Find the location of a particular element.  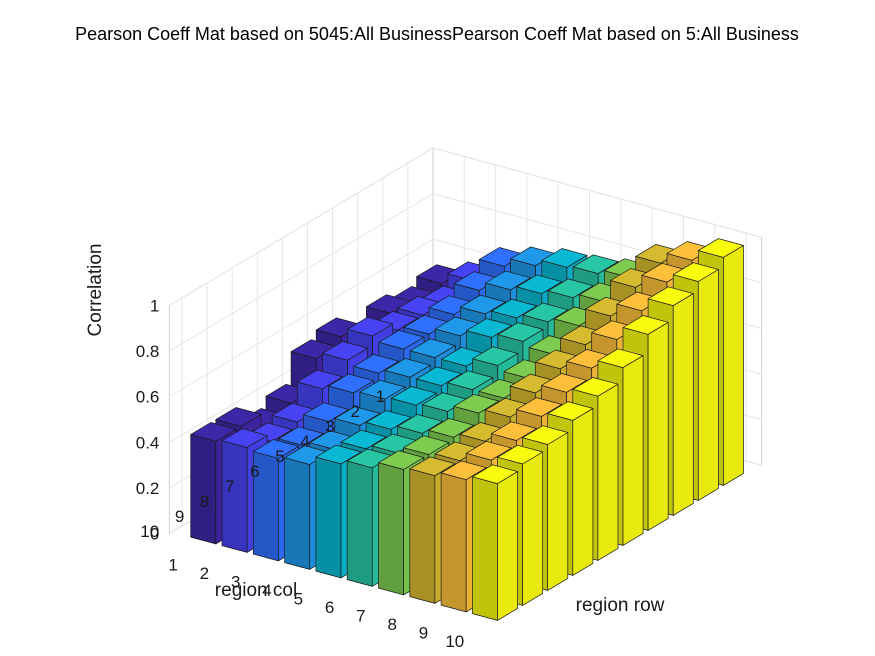

z-tick-label: 0.2 is located at coordinates (148, 488).